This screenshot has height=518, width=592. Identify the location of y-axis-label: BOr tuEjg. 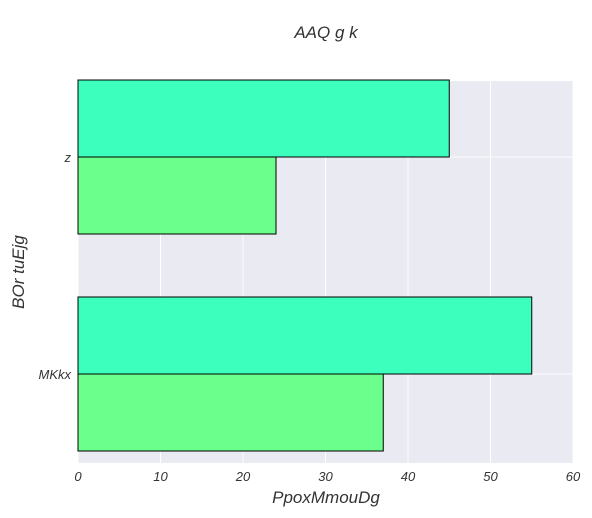
(18, 272).